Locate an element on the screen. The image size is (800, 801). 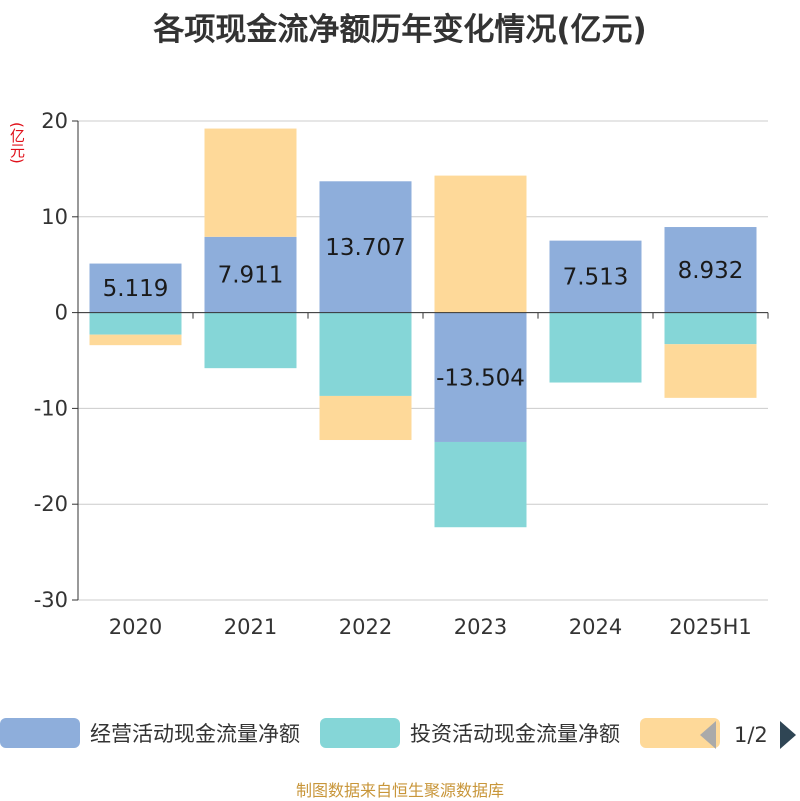
bar-value-label: 7.513 is located at coordinates (596, 278).